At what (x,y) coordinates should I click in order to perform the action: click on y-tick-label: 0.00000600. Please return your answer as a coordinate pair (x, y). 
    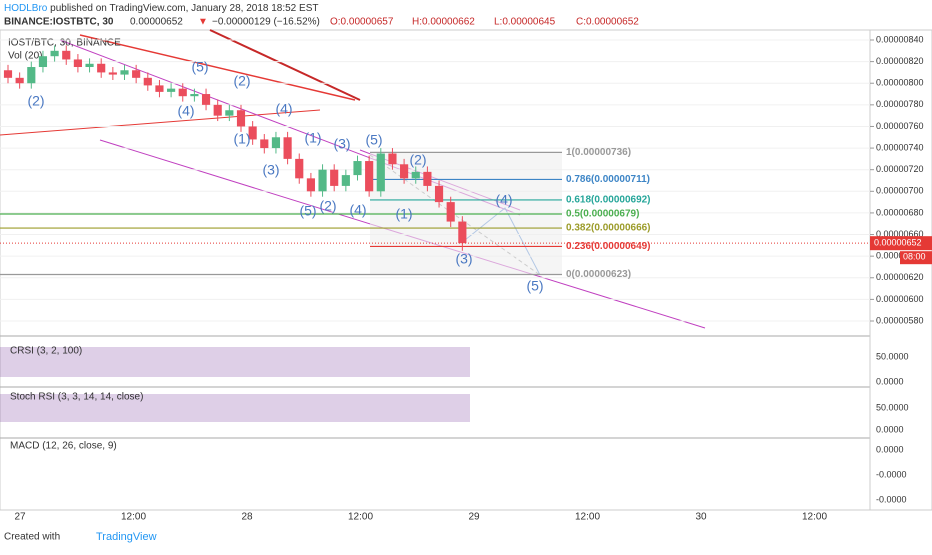
    Looking at the image, I should click on (900, 299).